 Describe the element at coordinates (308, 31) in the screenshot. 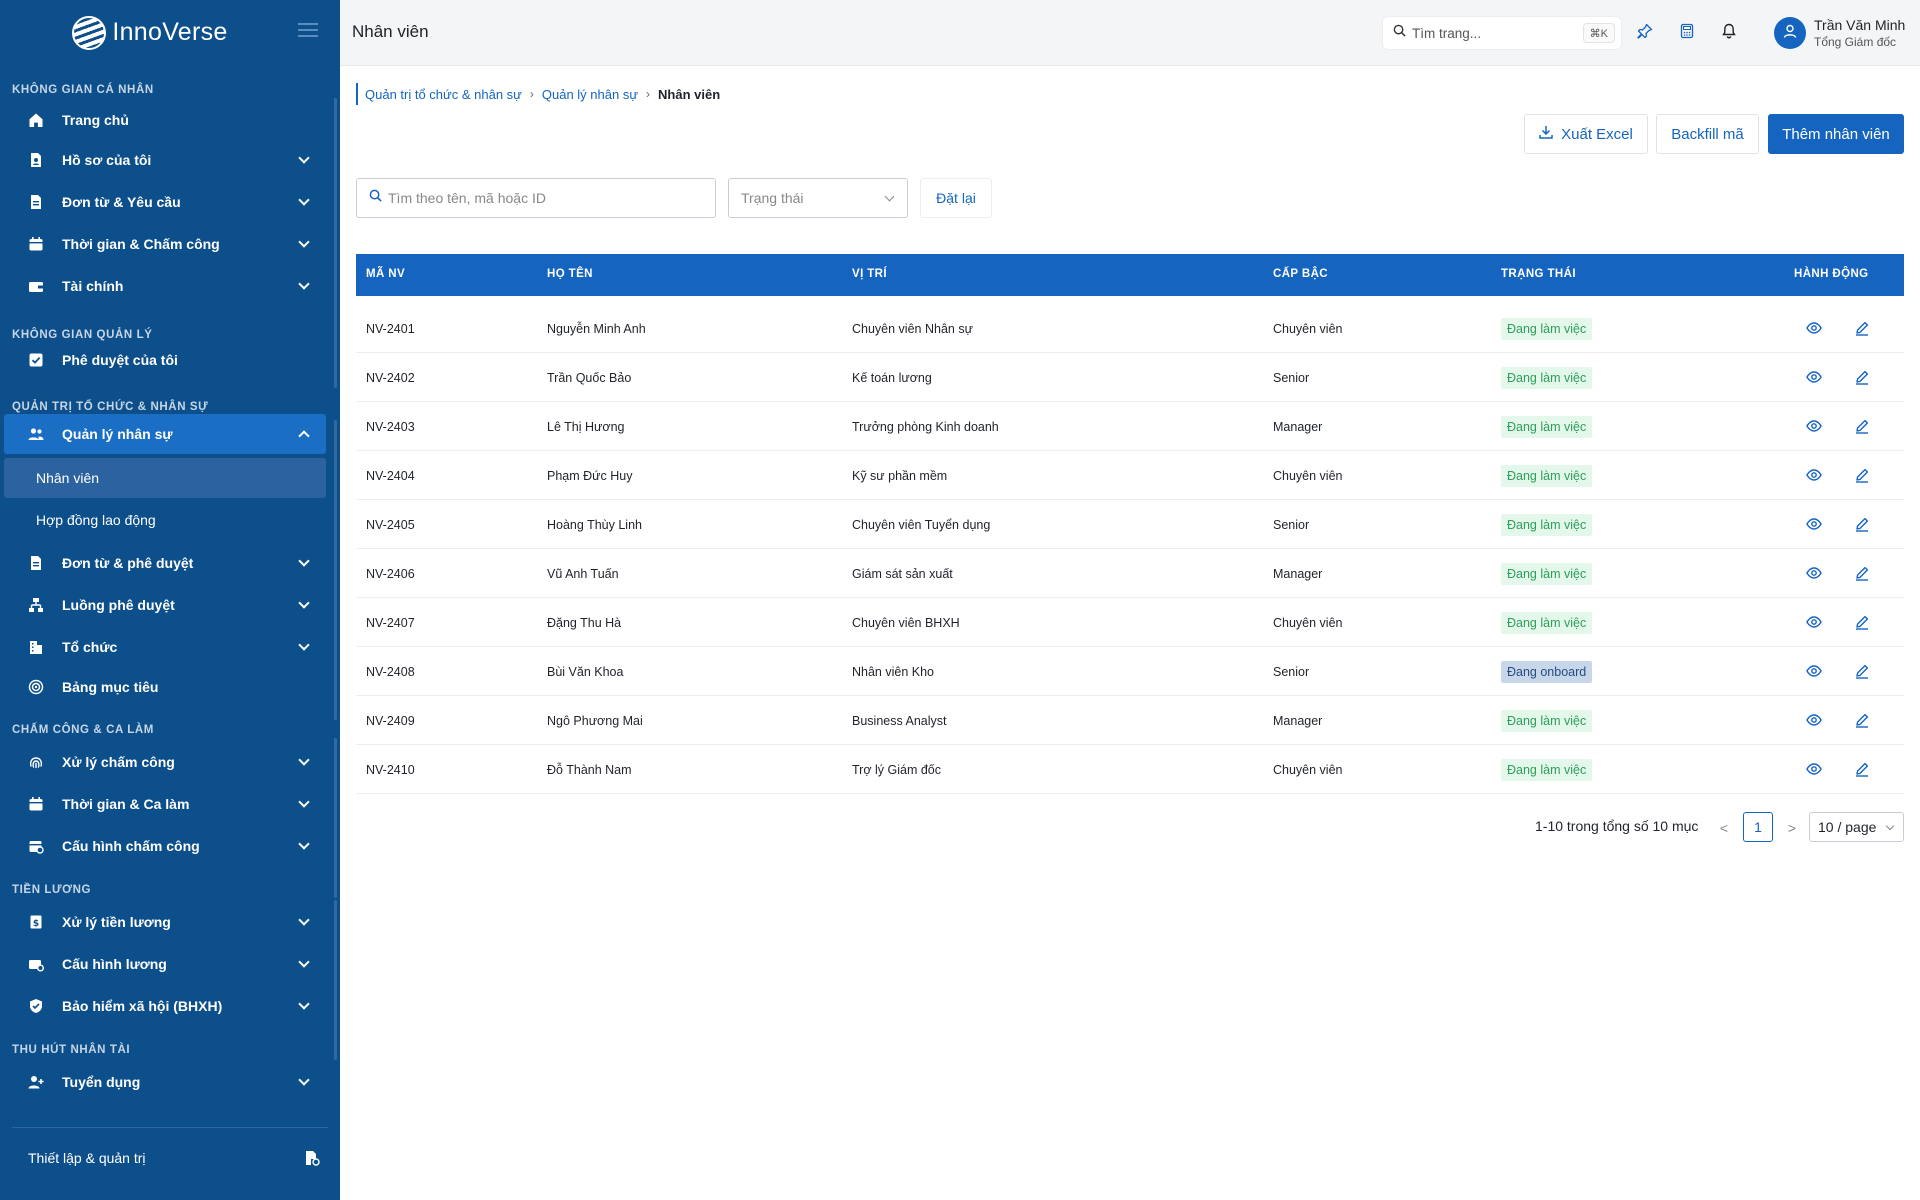

I see `sidebar-collapse-button` at that location.